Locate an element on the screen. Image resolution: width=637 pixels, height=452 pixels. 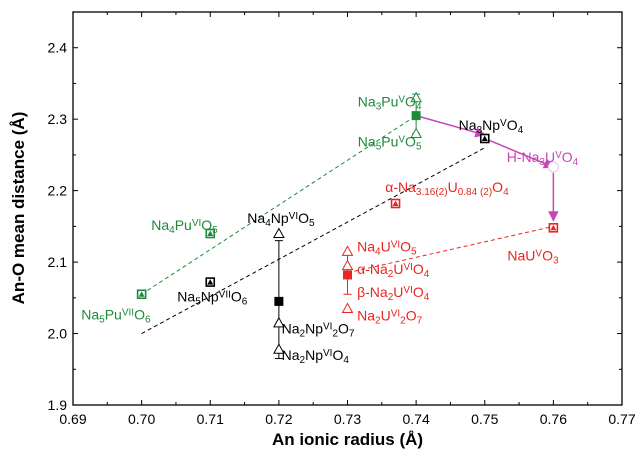
x-tick-label: 0.72 is located at coordinates (278, 419).